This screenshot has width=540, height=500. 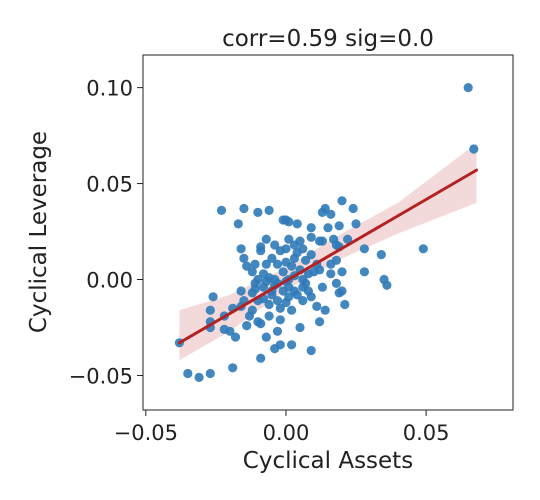 What do you see at coordinates (109, 185) in the screenshot?
I see `y-tick-label: 0.05` at bounding box center [109, 185].